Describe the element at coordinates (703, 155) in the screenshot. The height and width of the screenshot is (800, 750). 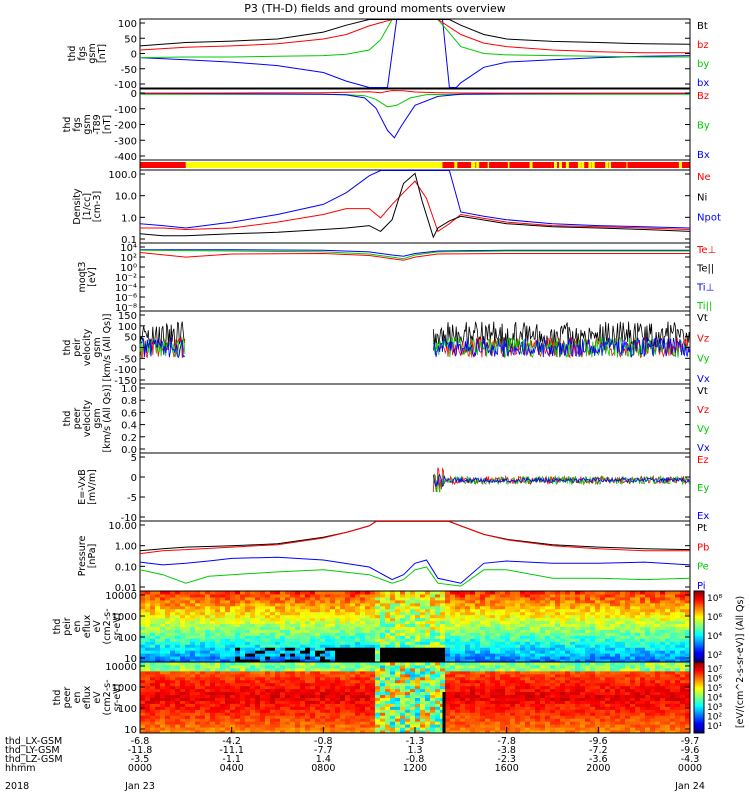
I see `legend-Bx: Bx` at that location.